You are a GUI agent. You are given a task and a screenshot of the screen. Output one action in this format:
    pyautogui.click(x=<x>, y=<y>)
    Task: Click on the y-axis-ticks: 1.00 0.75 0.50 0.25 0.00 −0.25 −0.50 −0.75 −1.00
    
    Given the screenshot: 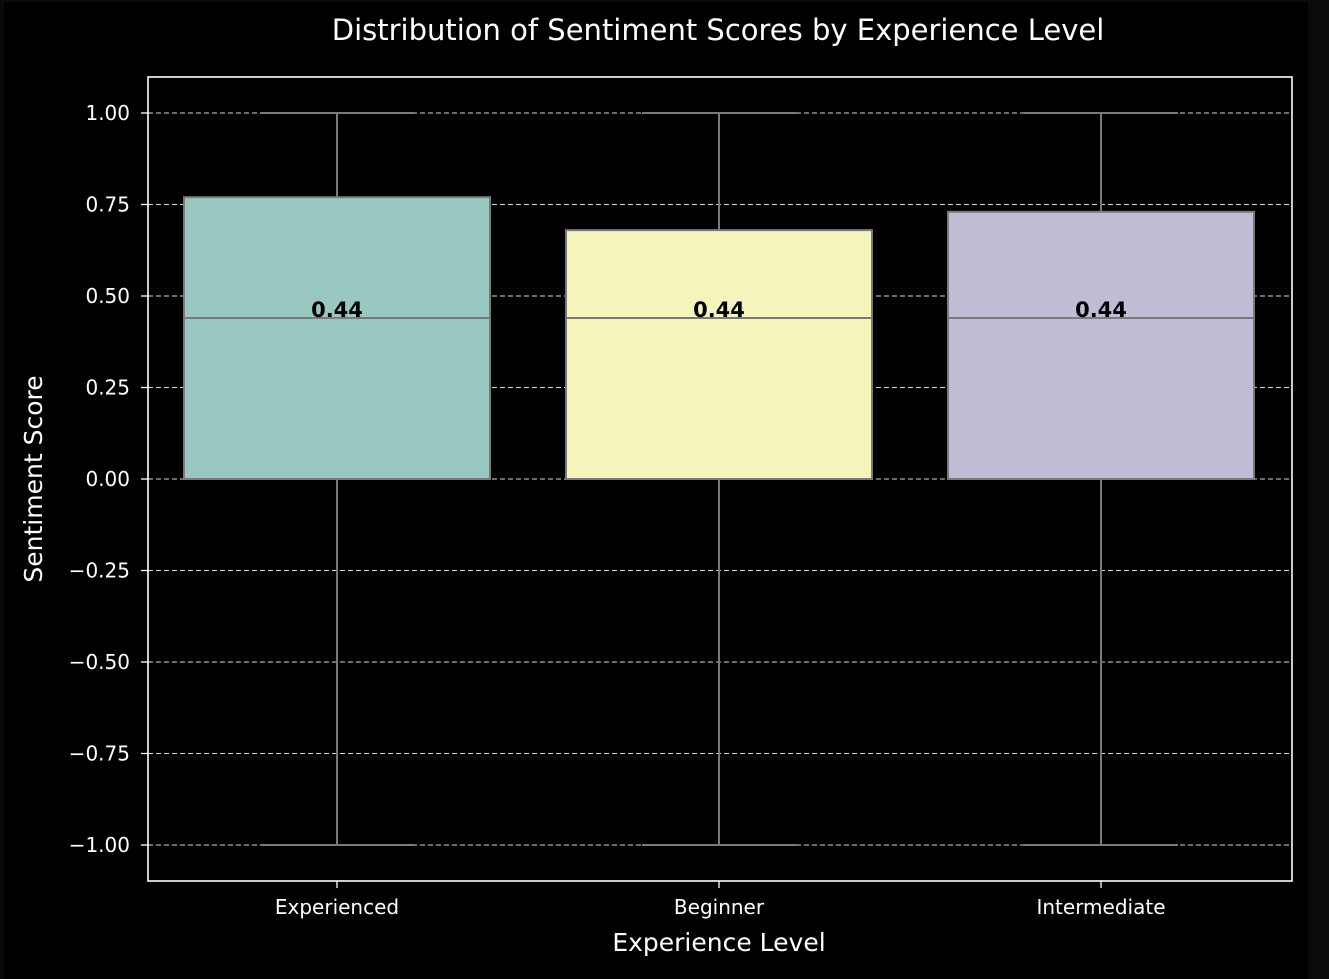 What is the action you would take?
    pyautogui.click(x=108, y=479)
    